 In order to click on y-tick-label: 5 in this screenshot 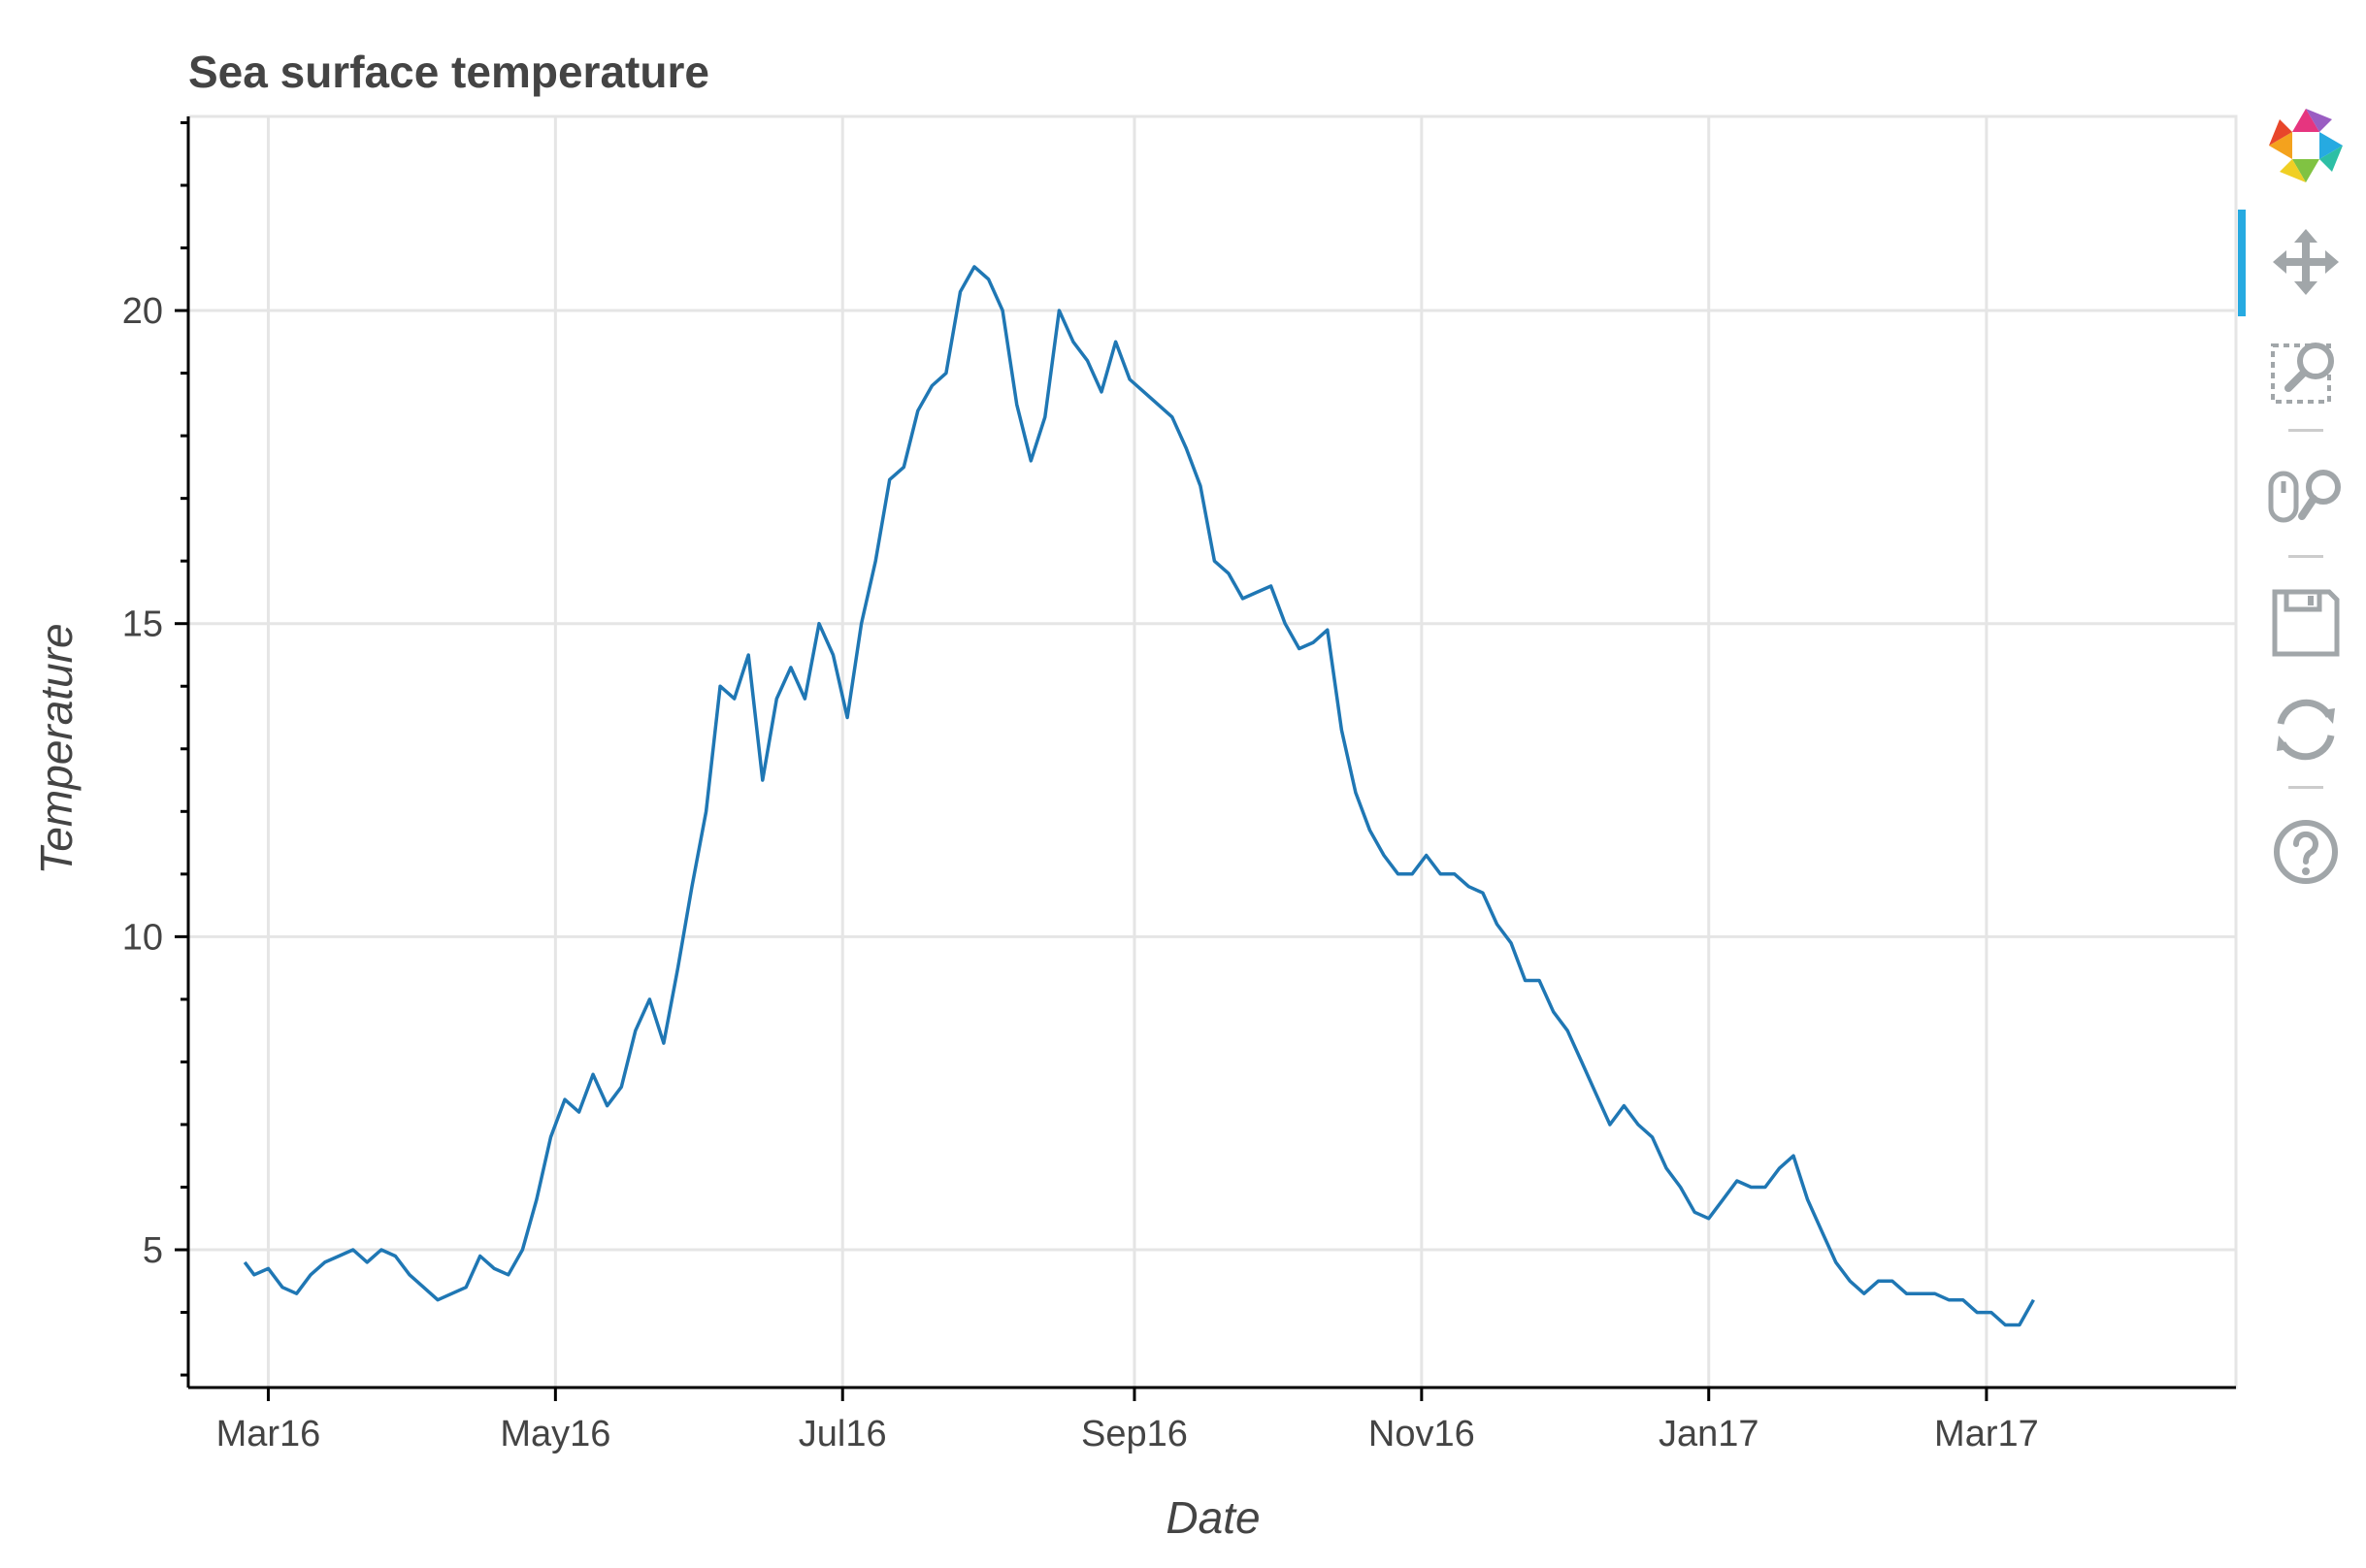, I will do `click(153, 1250)`.